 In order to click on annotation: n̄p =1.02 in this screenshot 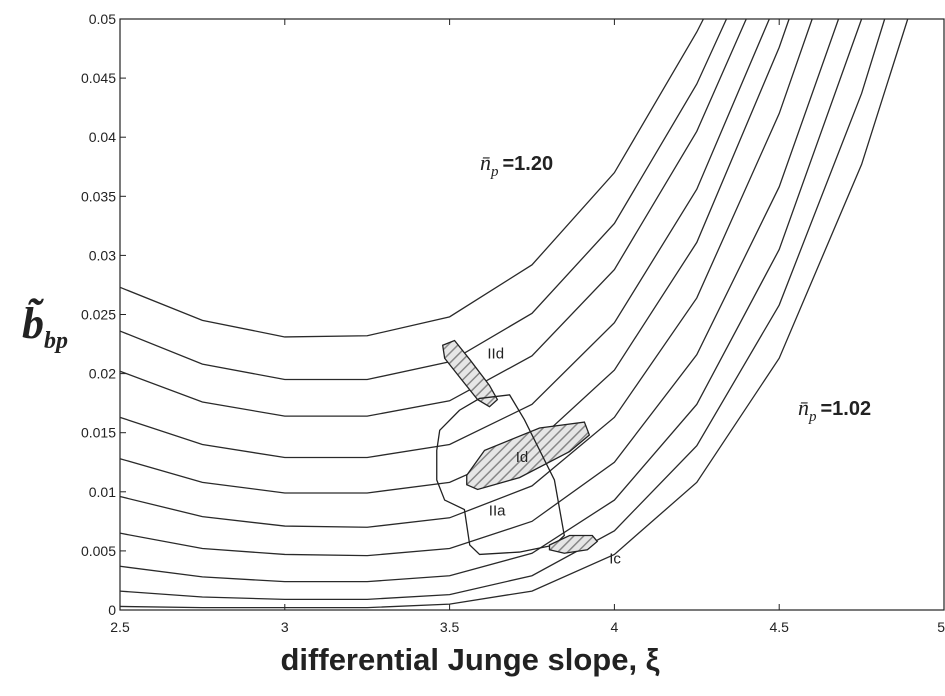, I will do `click(834, 410)`.